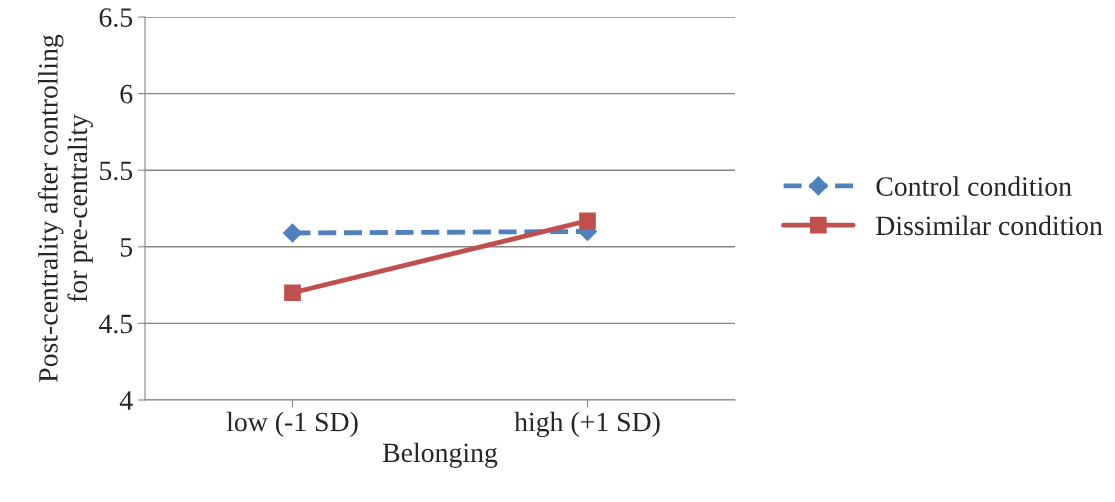 The height and width of the screenshot is (502, 1115). I want to click on x-tick-label: low (-1 SD), so click(292, 424).